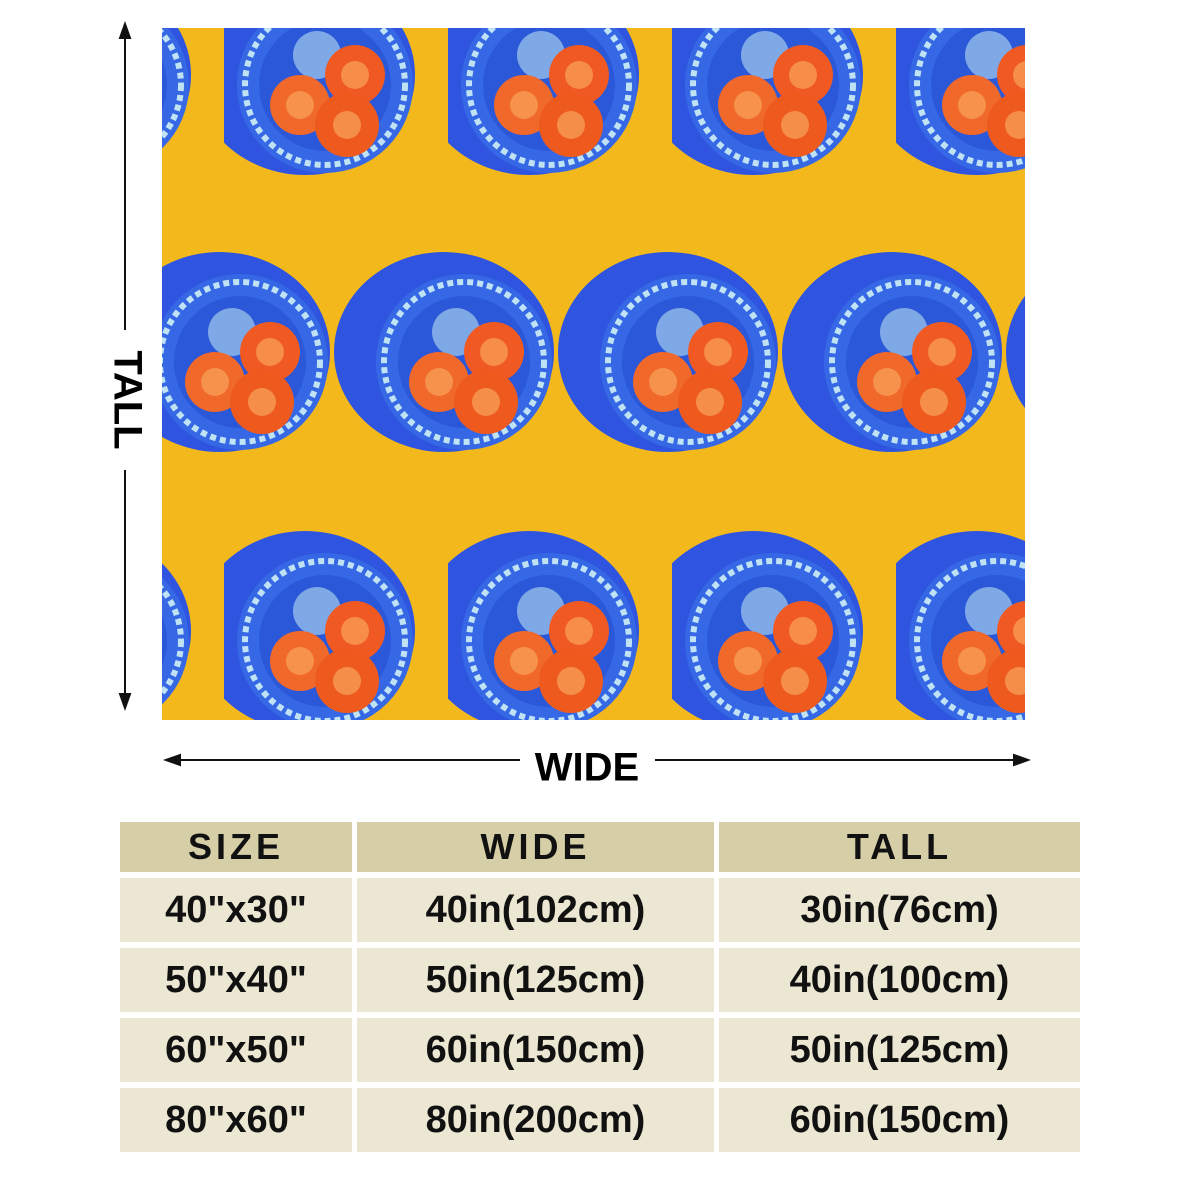 The height and width of the screenshot is (1200, 1200). I want to click on table-row: 60"x50" 60in(150cm) 50in(125cm), so click(600, 1050).